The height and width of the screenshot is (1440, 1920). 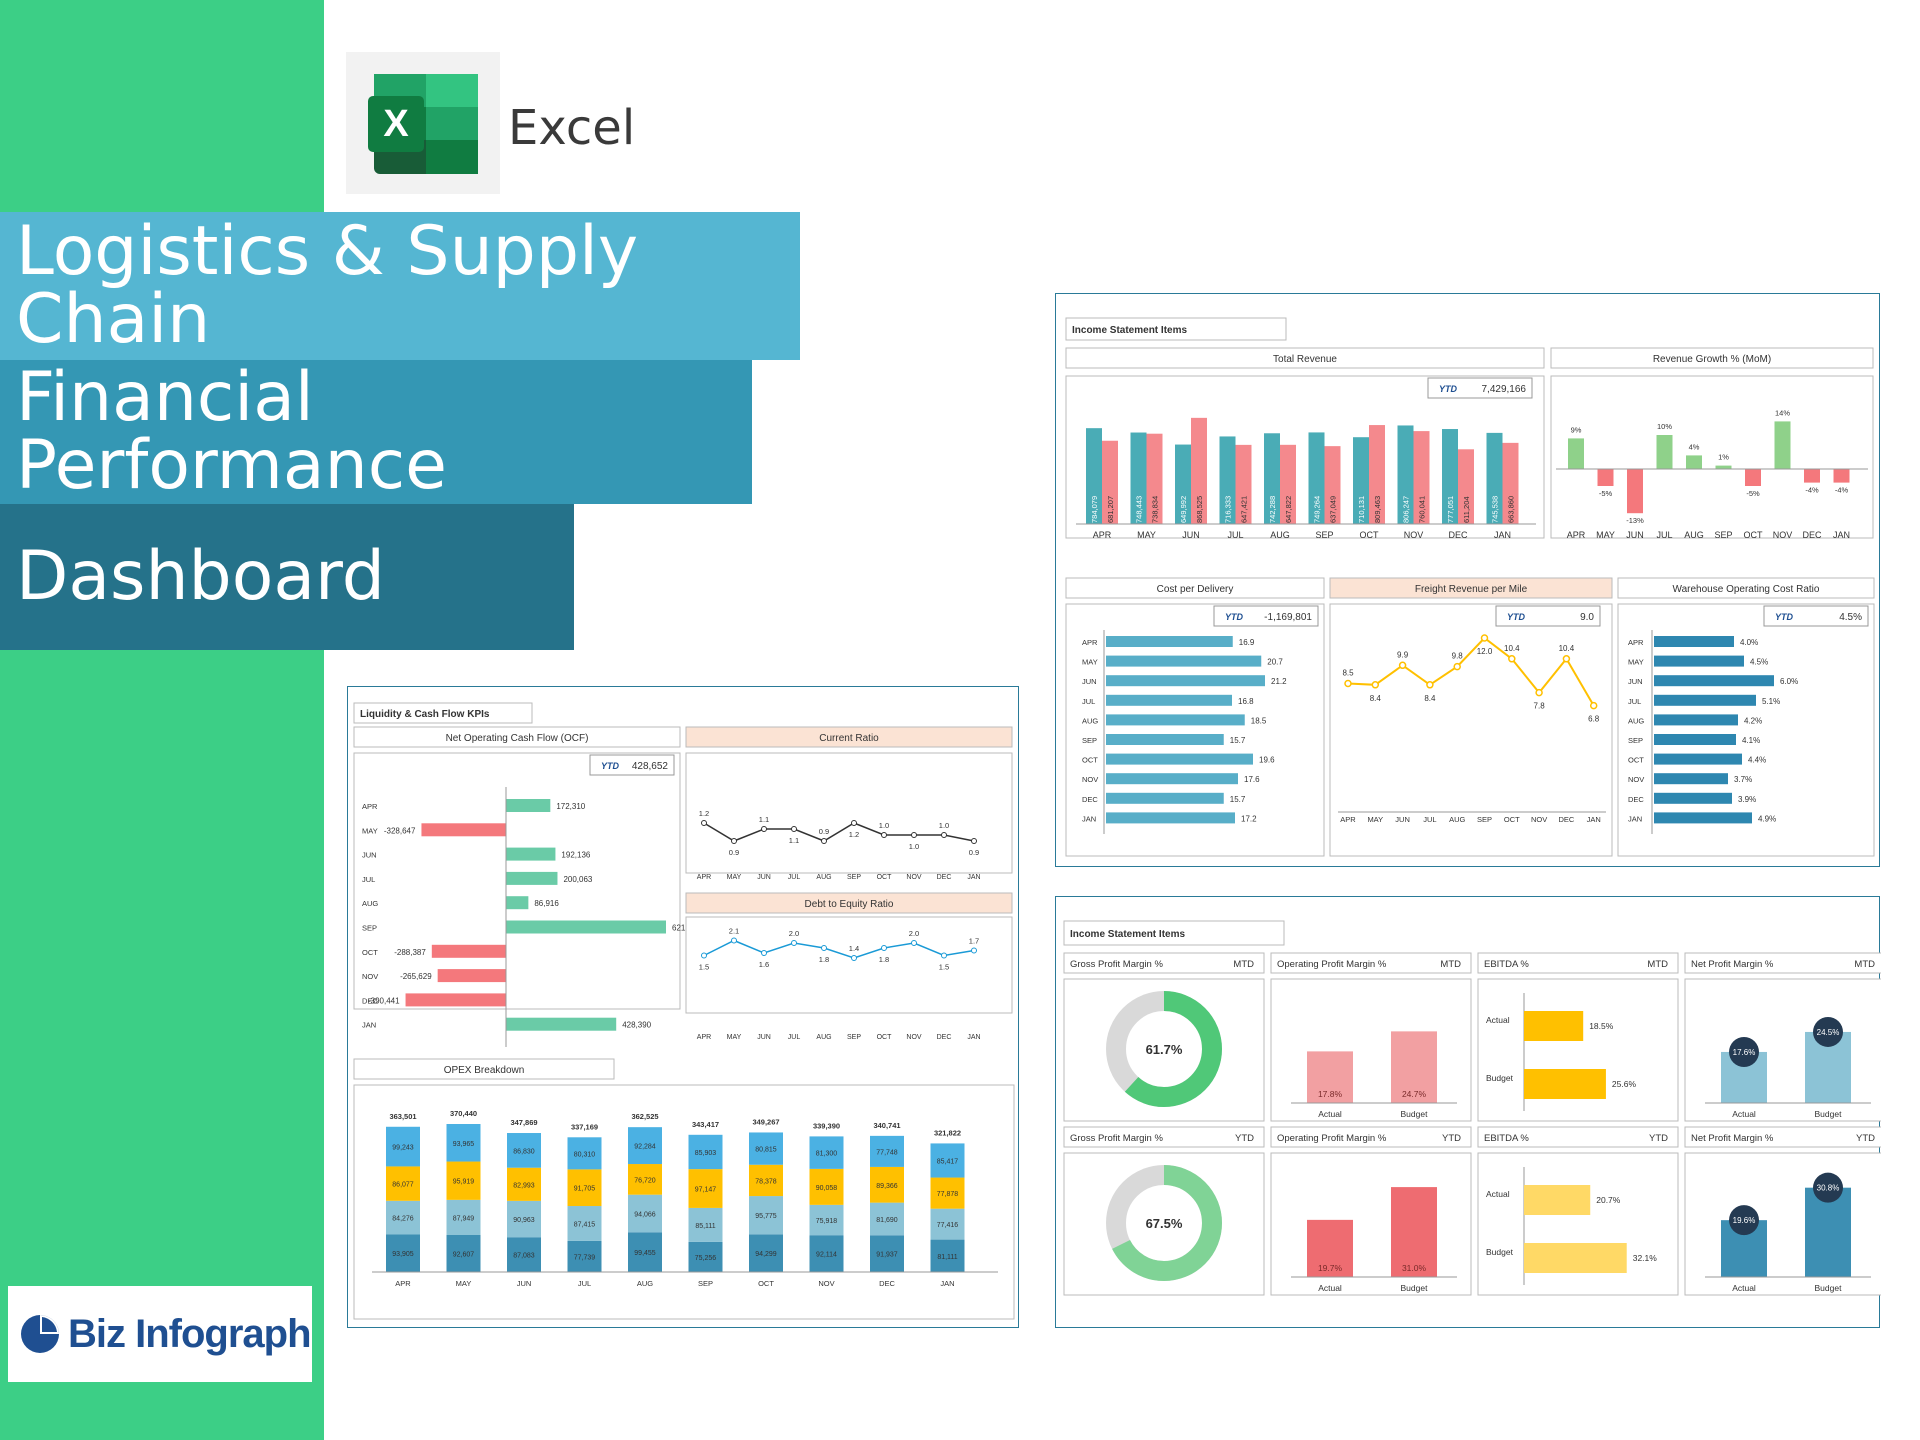 What do you see at coordinates (370, 903) in the screenshot?
I see `ocf-y-tick: AUG` at bounding box center [370, 903].